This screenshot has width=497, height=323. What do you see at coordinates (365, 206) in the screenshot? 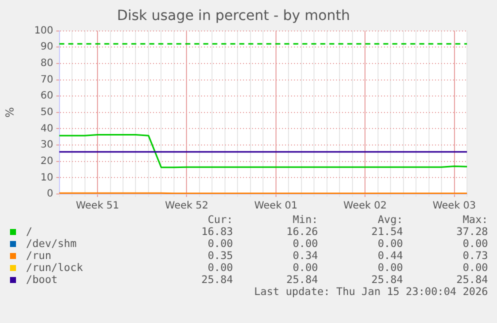
I see `x-tick-label: Week 02` at bounding box center [365, 206].